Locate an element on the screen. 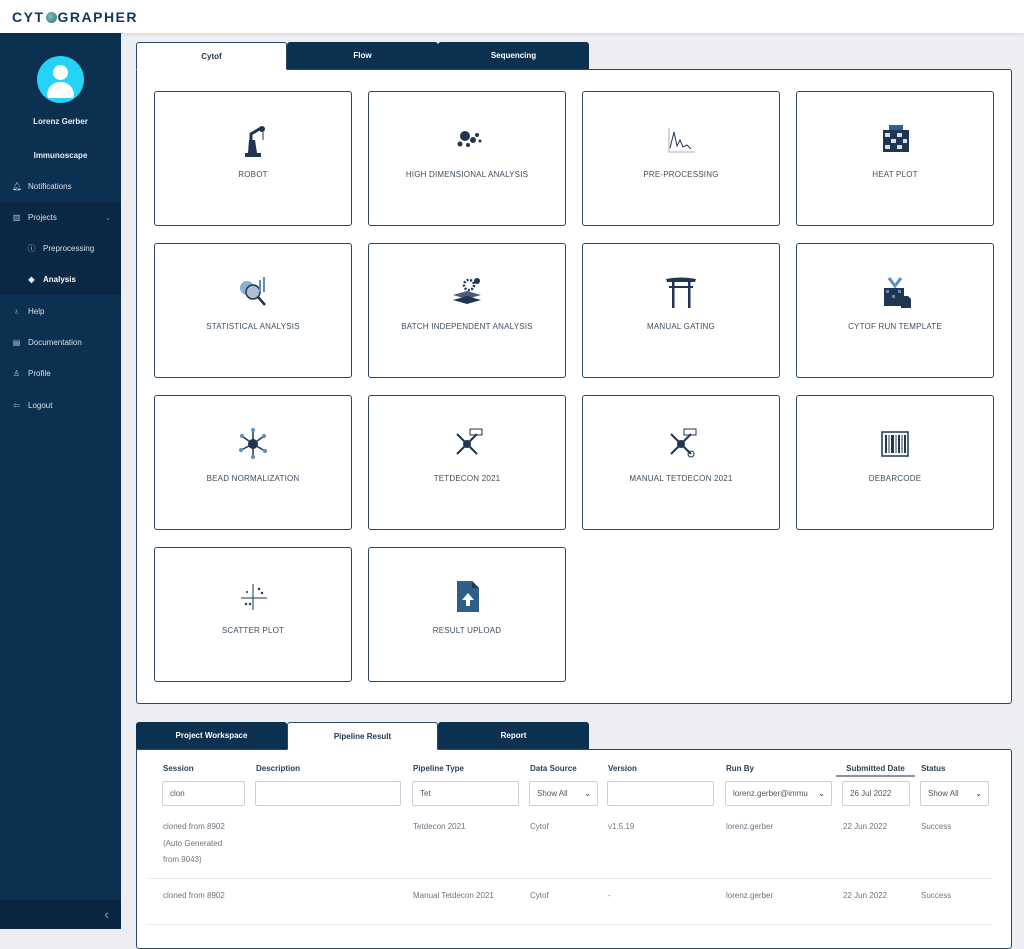 This screenshot has height=949, width=1024. tab-cytof: Cytof is located at coordinates (211, 56).